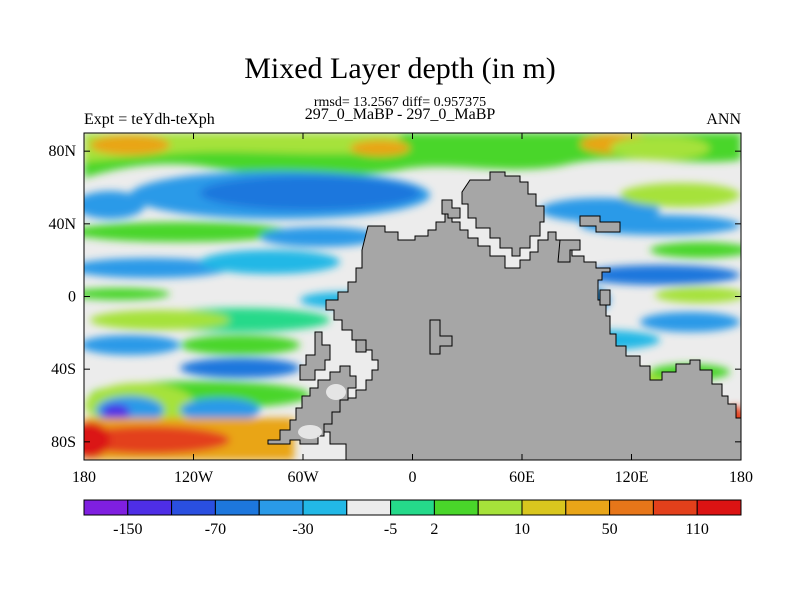 The width and height of the screenshot is (800, 600). Describe the element at coordinates (63, 369) in the screenshot. I see `y-tick-label: 40S` at that location.